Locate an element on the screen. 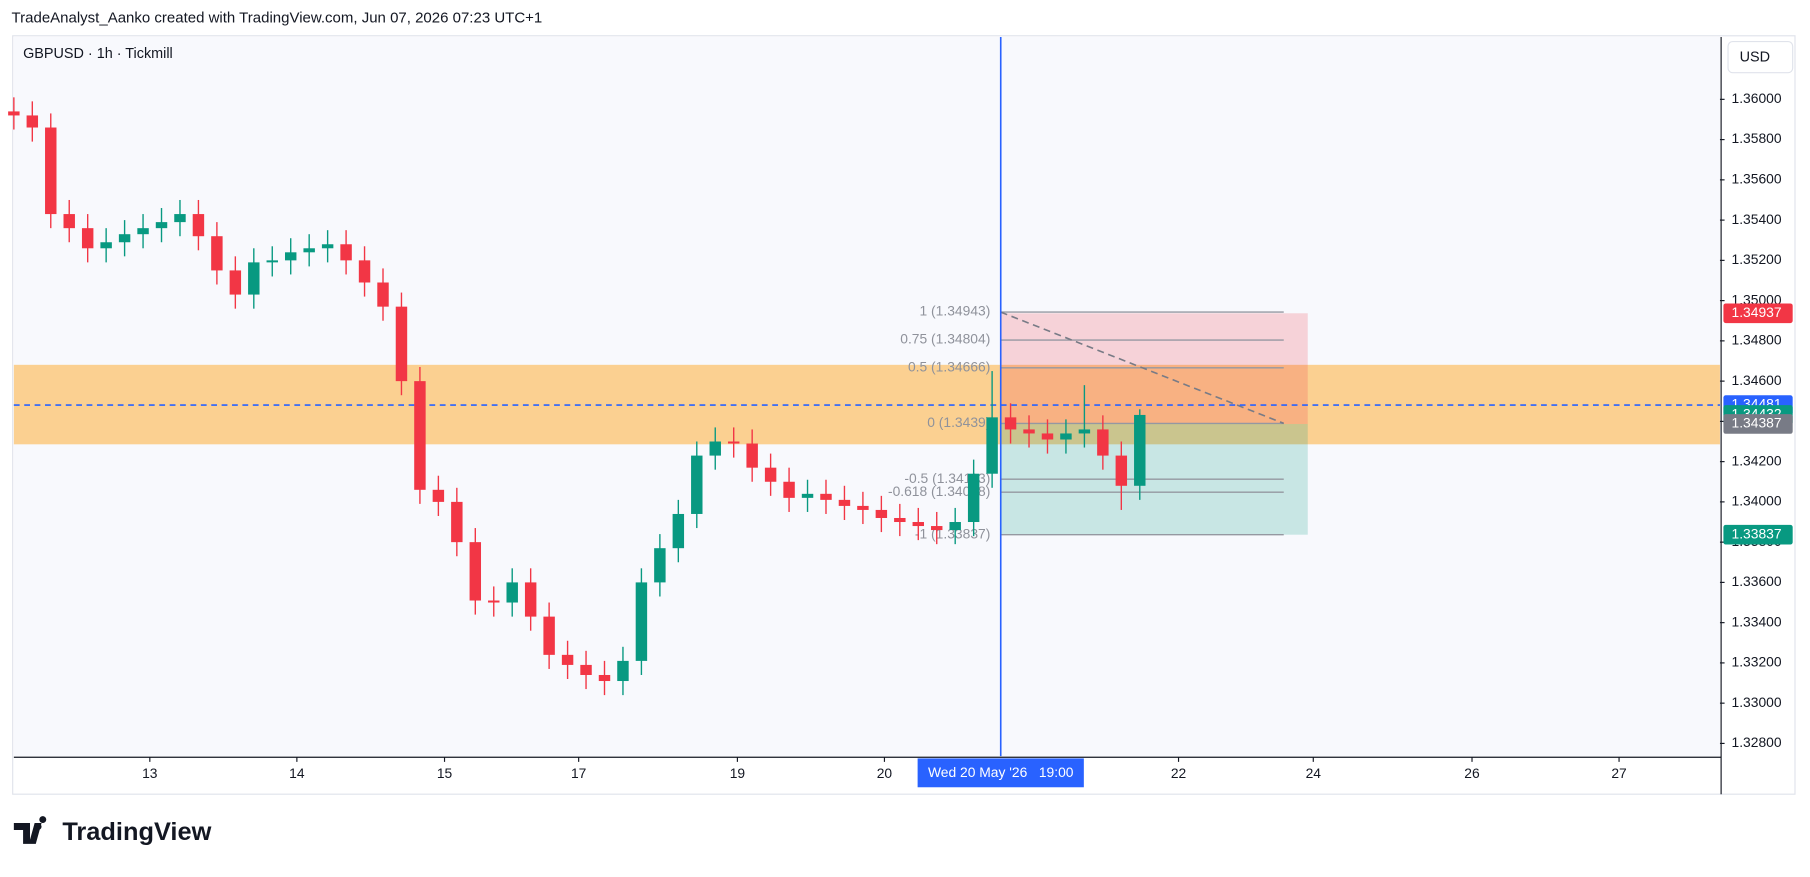 Image resolution: width=1810 pixels, height=877 pixels. fib-label: 0 (1.3439) is located at coordinates (958, 422).